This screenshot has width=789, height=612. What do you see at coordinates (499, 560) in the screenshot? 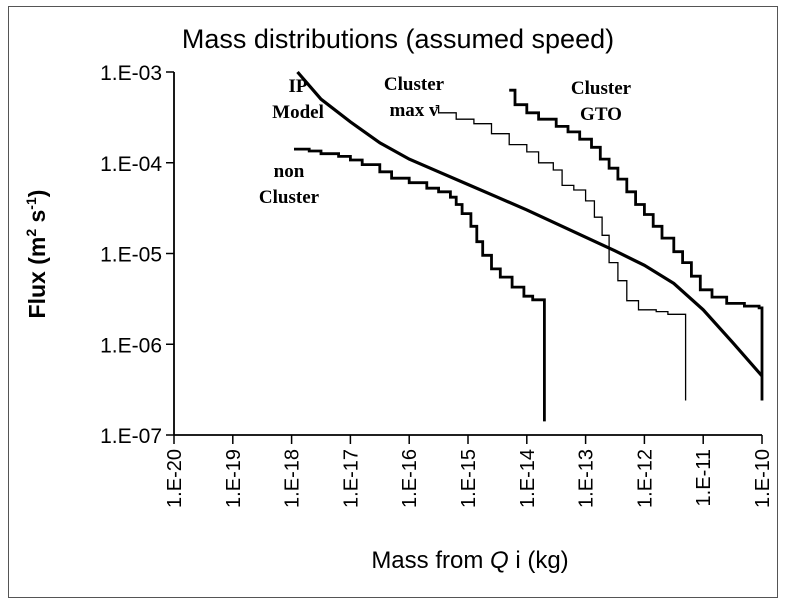
I see `x-label-italic: Q` at bounding box center [499, 560].